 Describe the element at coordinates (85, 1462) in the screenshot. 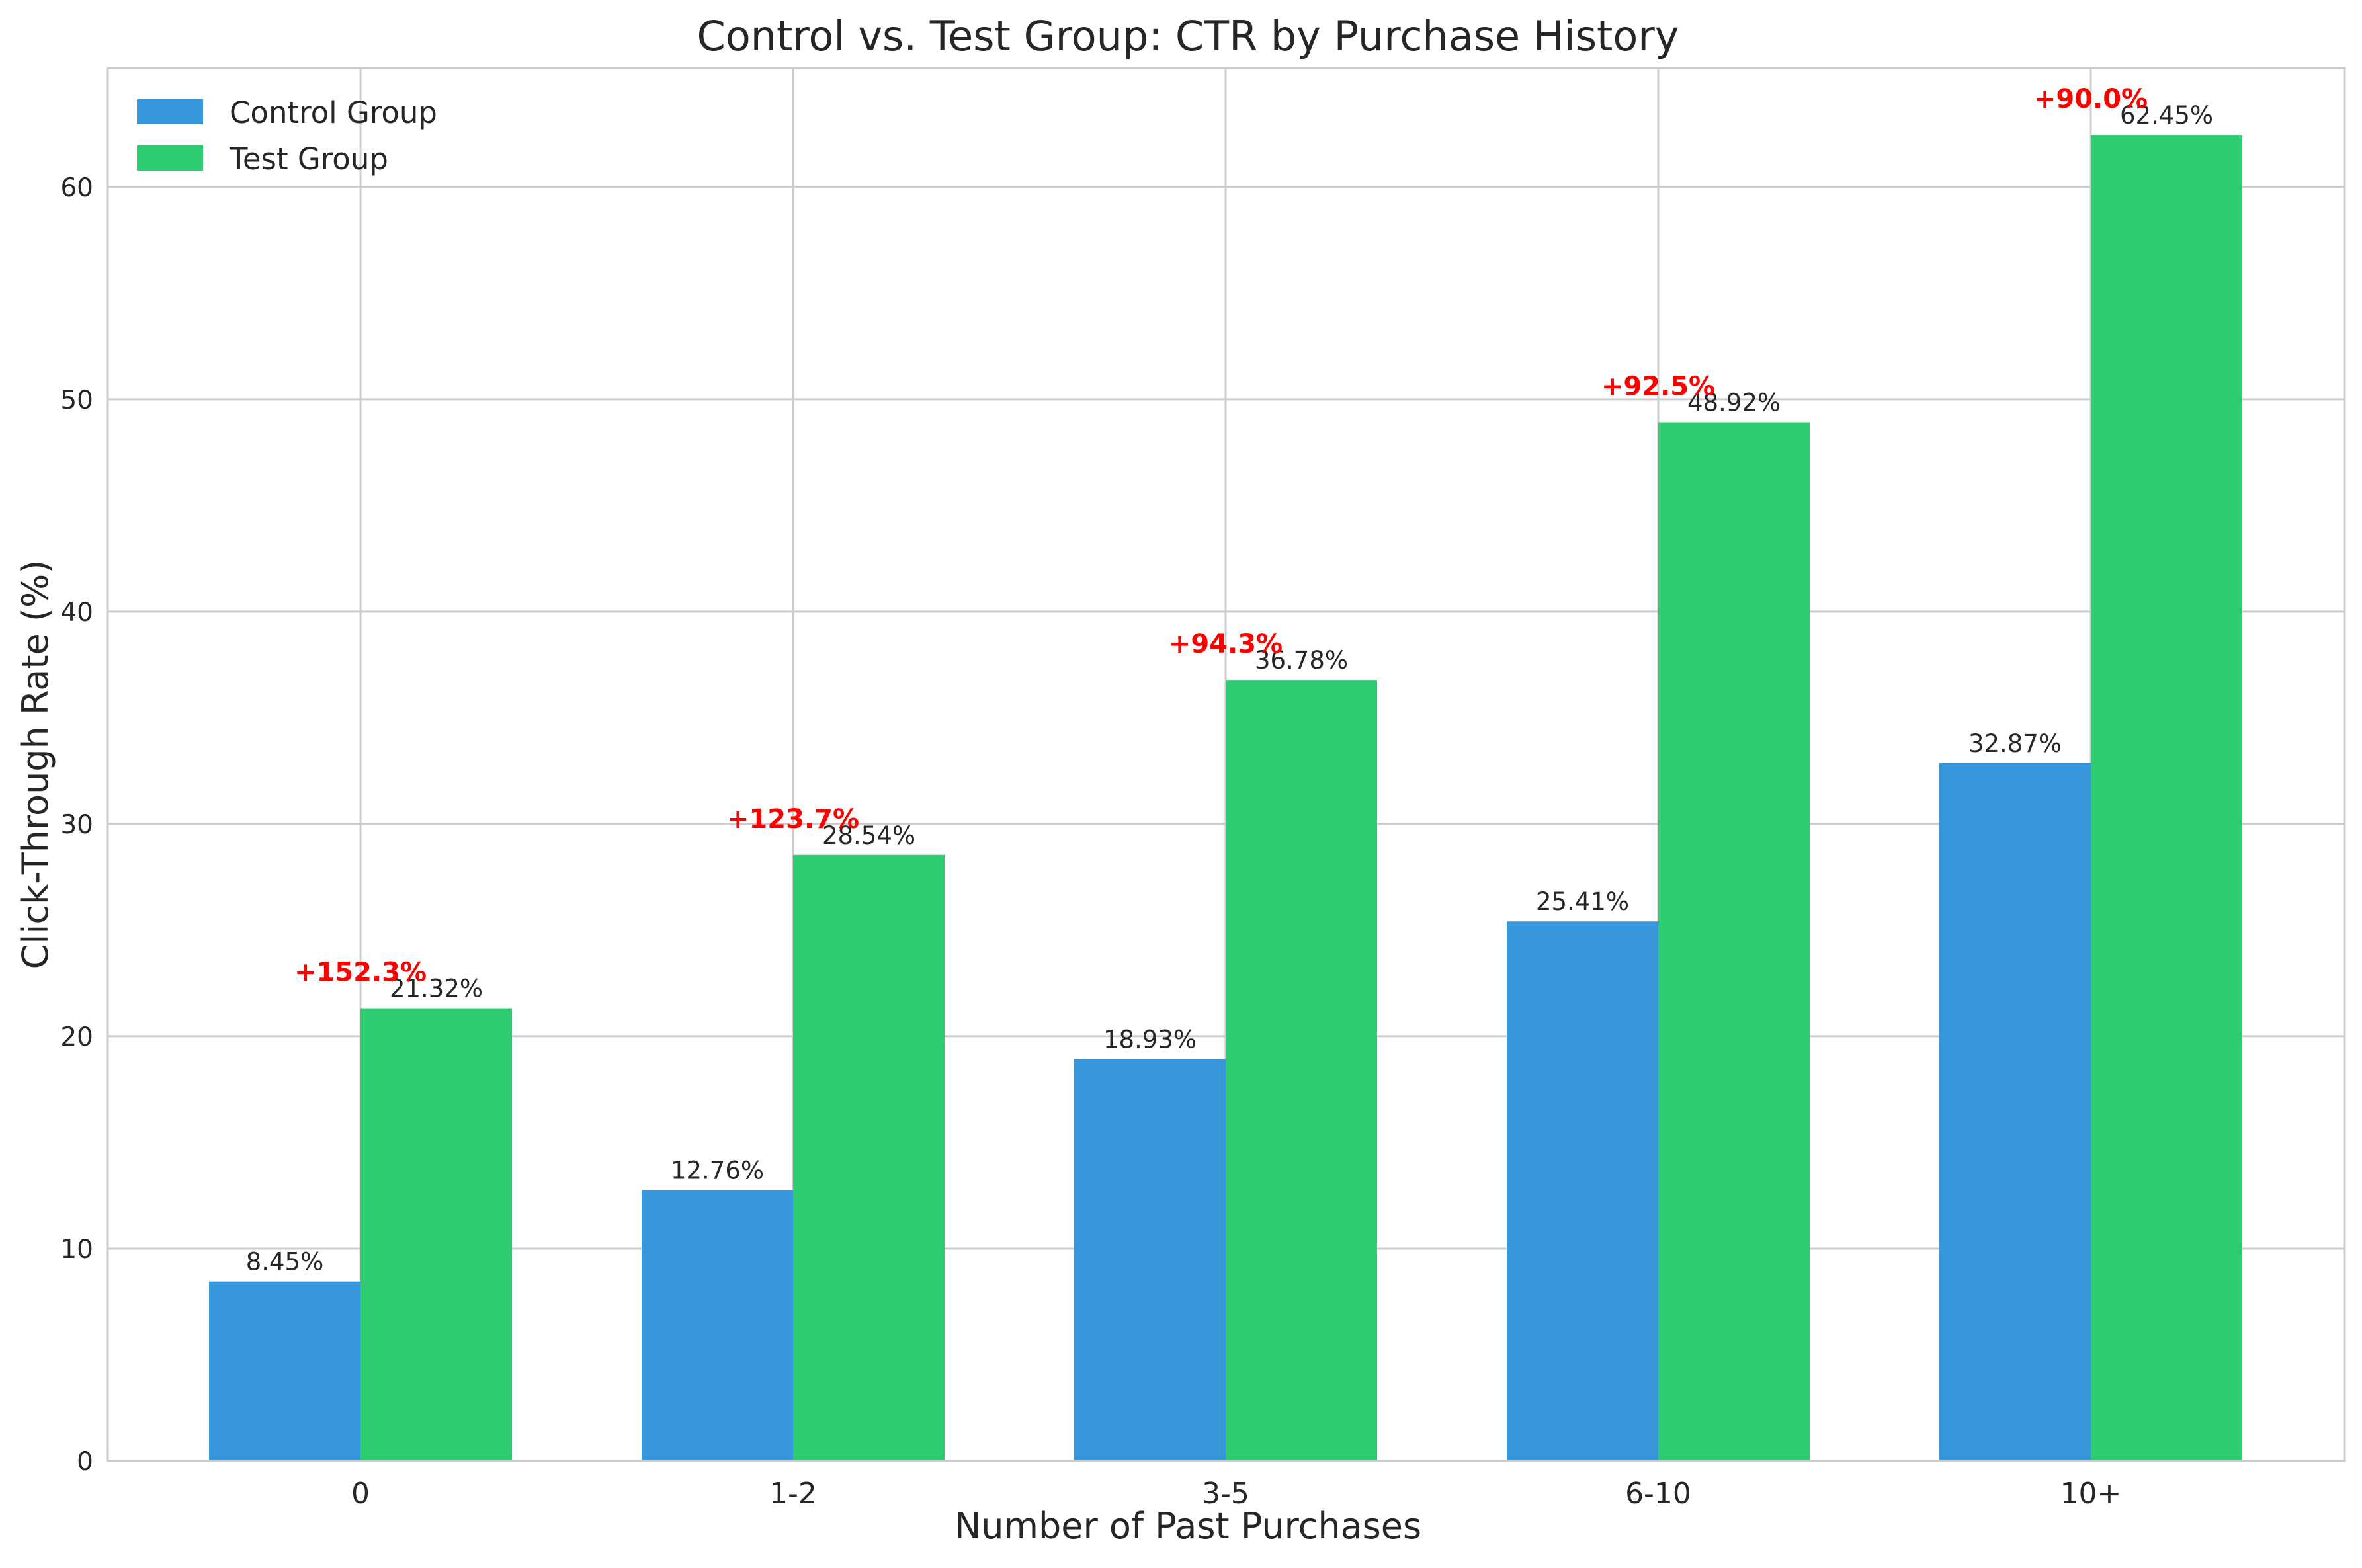

I see `y-tick-label: 0` at that location.